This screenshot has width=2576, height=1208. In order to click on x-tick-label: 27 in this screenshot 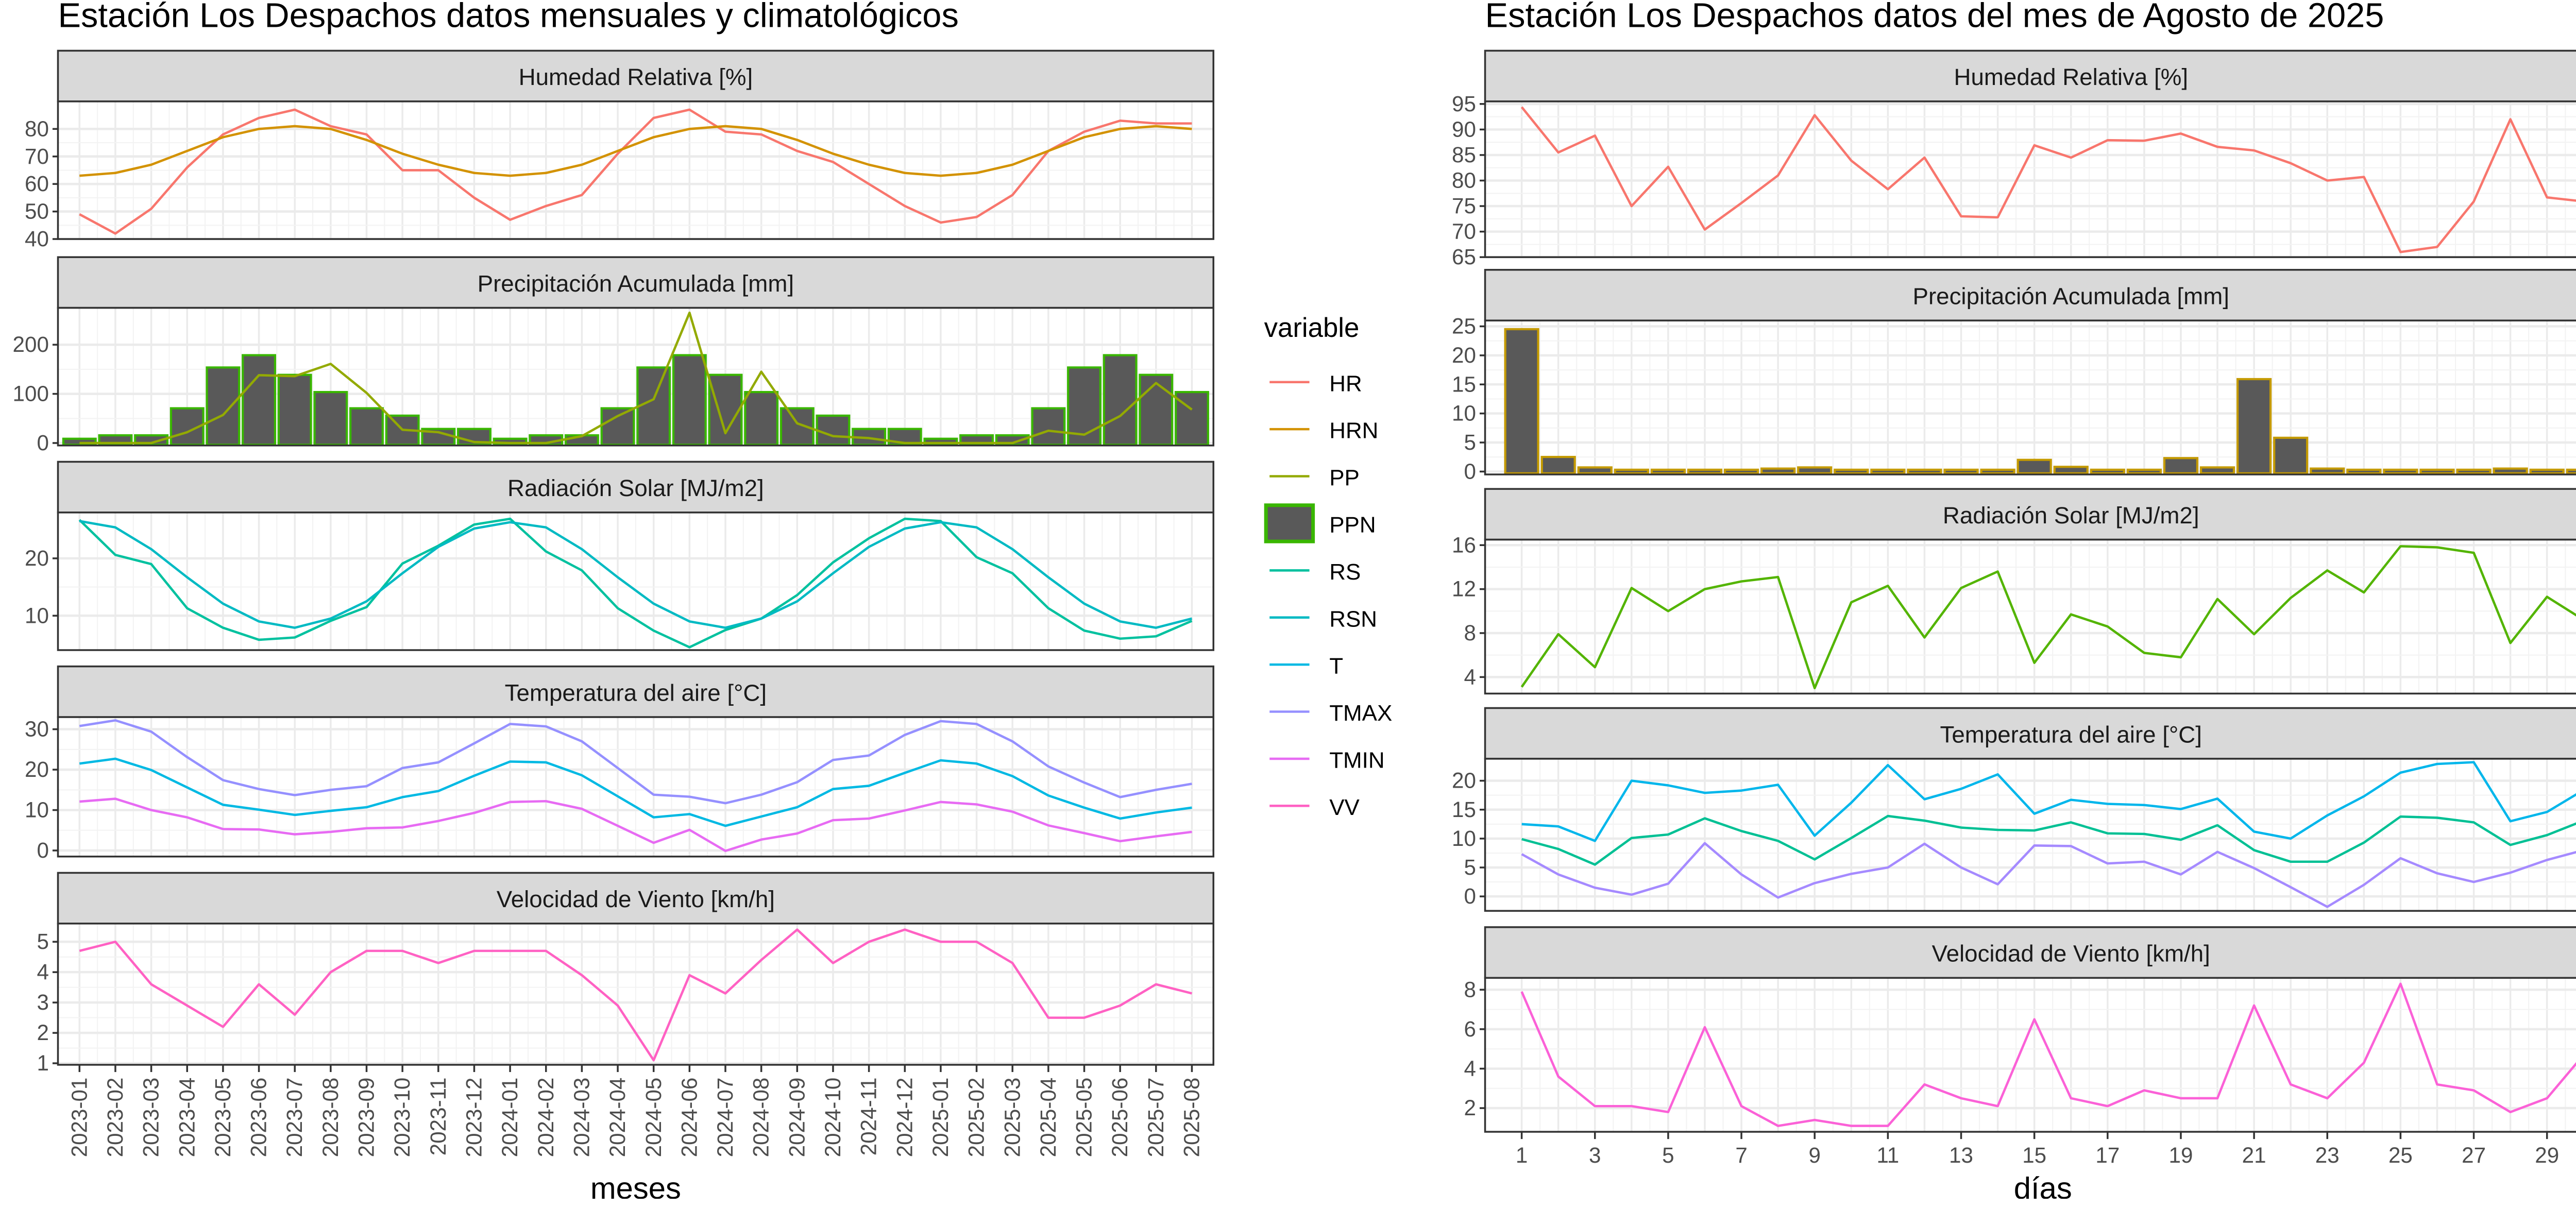, I will do `click(2474, 1155)`.